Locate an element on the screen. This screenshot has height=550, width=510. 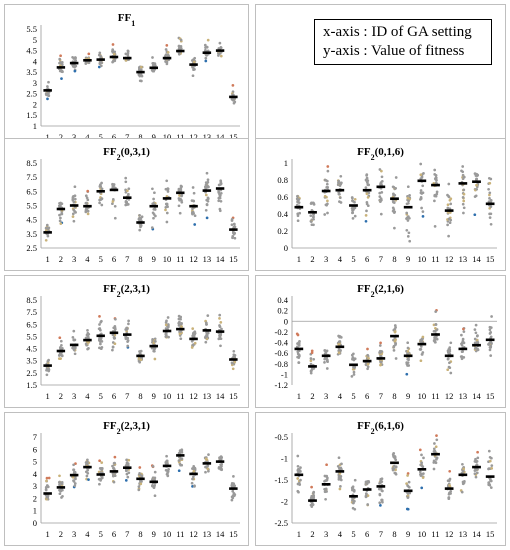
x-tick-label: 10 is located at coordinates (167, 259).